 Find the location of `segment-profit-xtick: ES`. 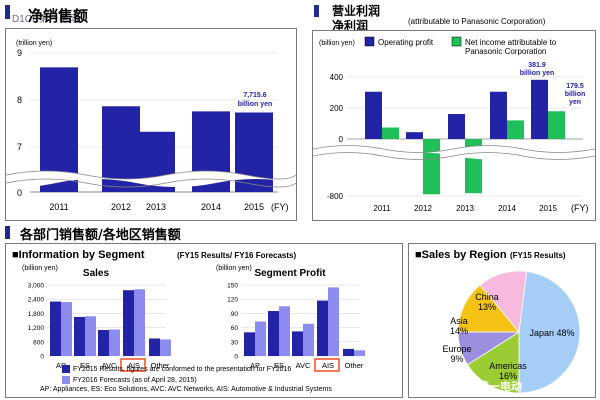

segment-profit-xtick: ES is located at coordinates (279, 365).